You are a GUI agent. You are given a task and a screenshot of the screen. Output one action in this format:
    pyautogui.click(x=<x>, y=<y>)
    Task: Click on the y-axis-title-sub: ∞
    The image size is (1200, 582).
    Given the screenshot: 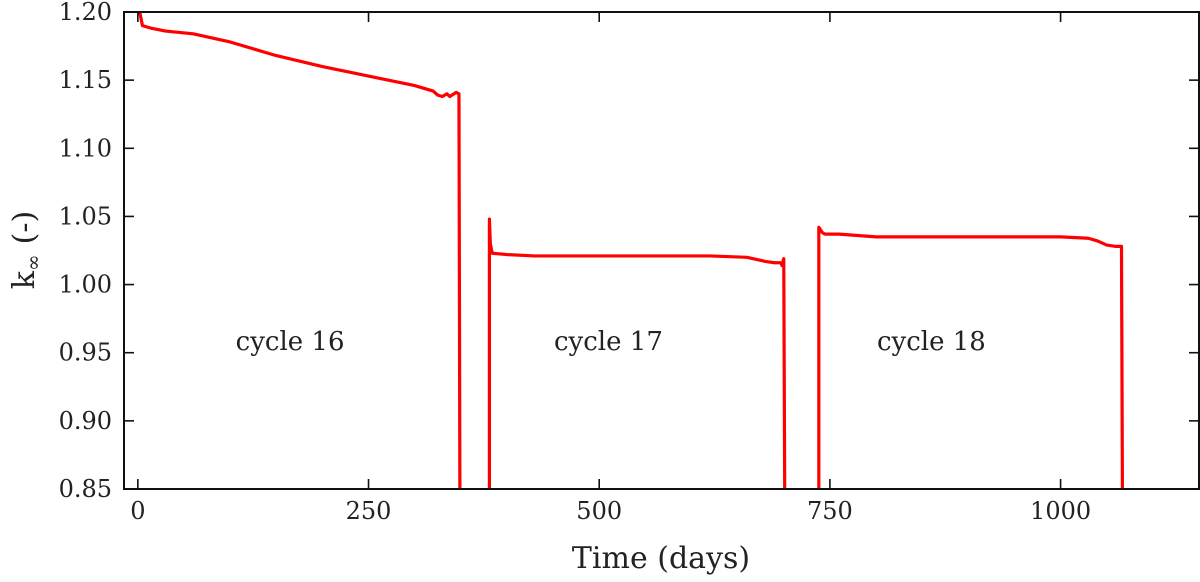 What is the action you would take?
    pyautogui.click(x=33, y=262)
    